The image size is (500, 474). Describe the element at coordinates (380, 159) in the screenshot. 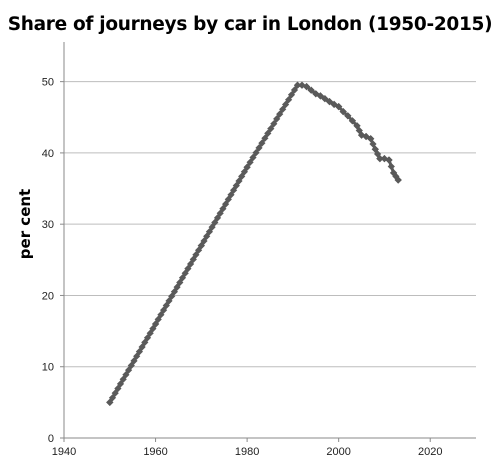

I see `data-point-2009` at that location.